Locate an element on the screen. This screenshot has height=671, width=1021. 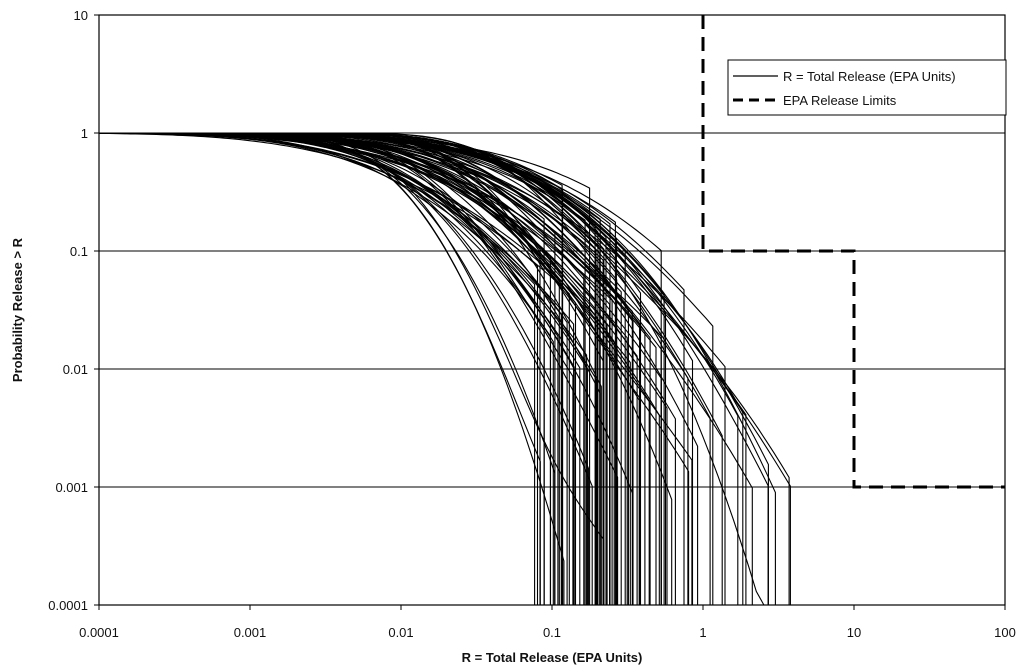
y-tick-label: 0.1 is located at coordinates (79, 251).